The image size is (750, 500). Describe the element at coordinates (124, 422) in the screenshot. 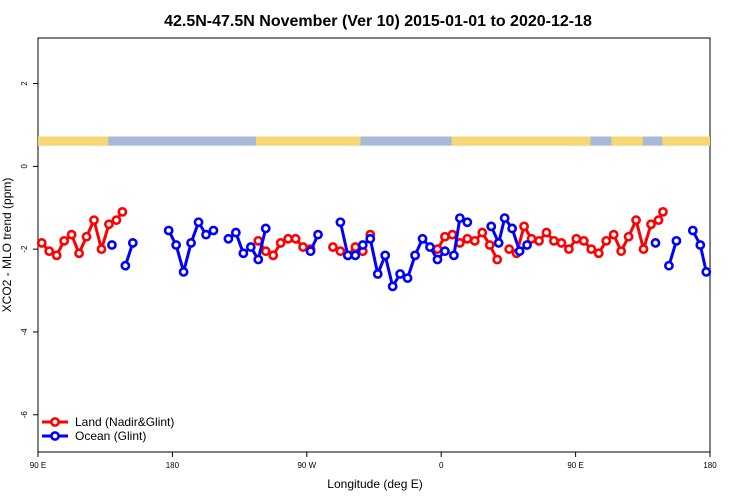

I see `legend-label: Land (Nadir&Glint)` at that location.